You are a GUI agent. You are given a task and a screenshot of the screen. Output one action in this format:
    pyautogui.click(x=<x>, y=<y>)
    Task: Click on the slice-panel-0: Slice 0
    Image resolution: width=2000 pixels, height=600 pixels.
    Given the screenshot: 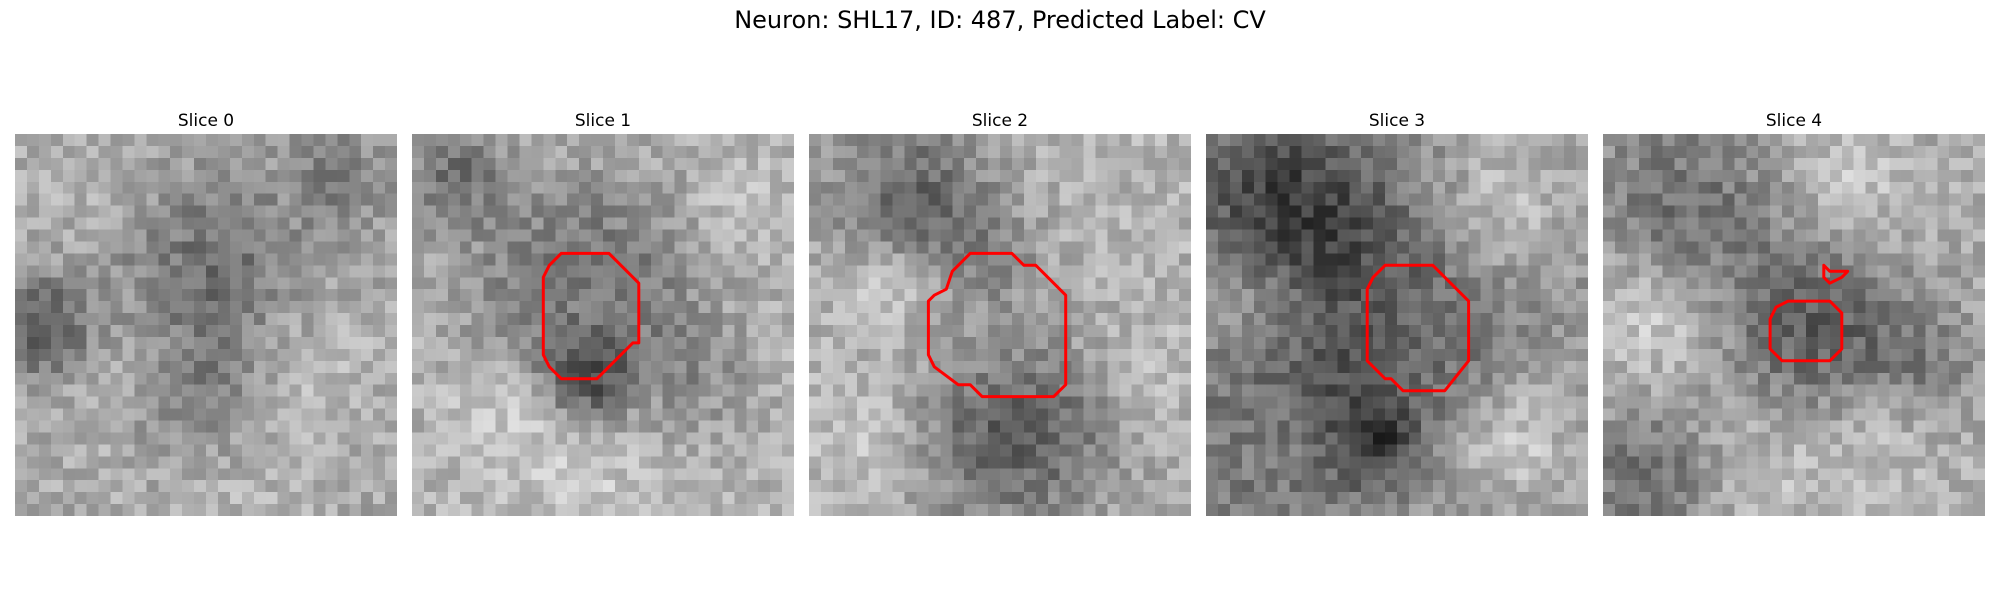 What is the action you would take?
    pyautogui.click(x=206, y=313)
    